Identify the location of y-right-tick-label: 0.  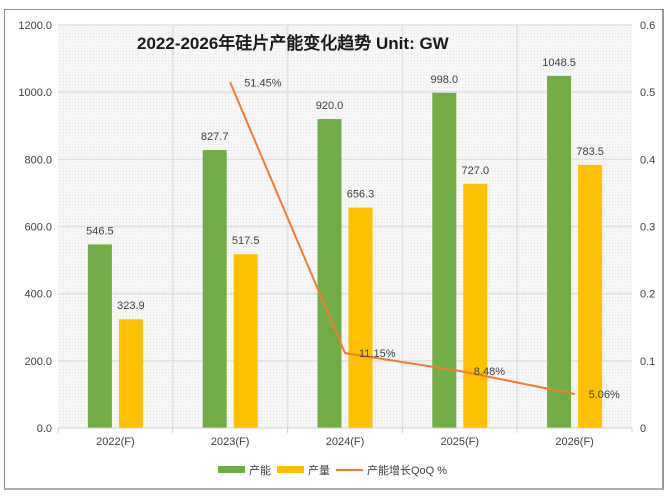
(643, 429).